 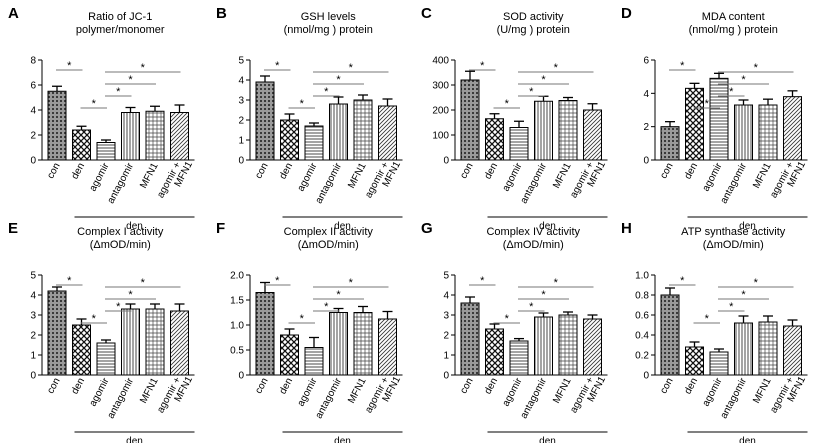 I want to click on chart-title: polymer/monomer, so click(x=120, y=30).